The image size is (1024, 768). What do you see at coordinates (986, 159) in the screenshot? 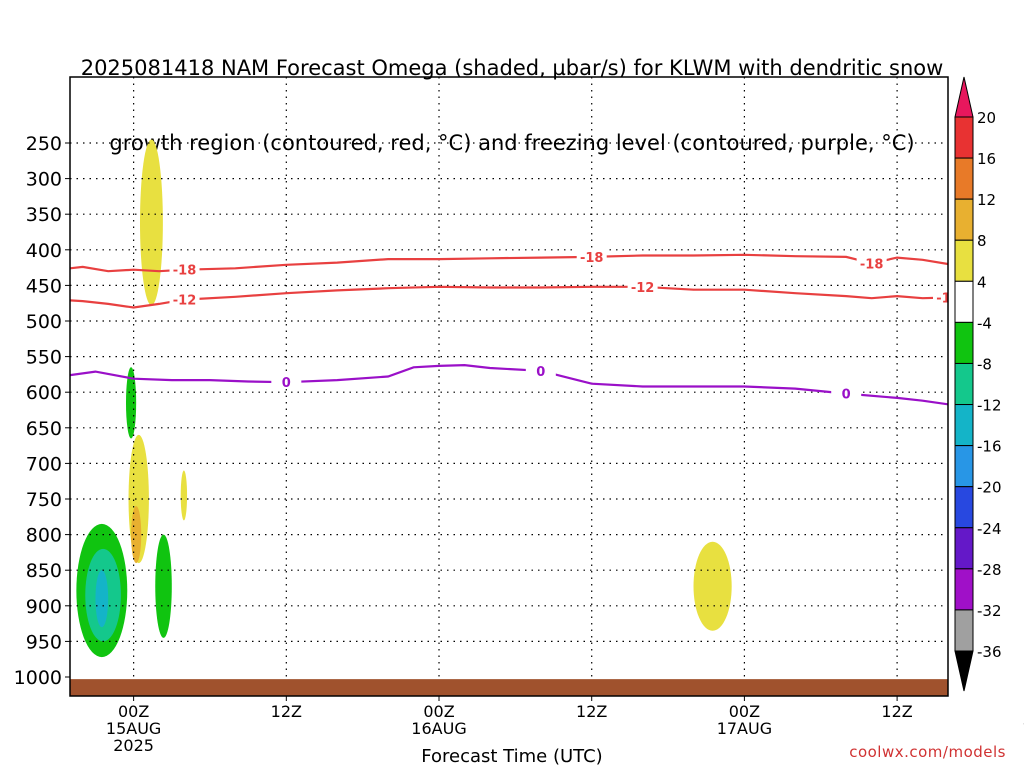
I see `colorbar-label-1: 16` at bounding box center [986, 159].